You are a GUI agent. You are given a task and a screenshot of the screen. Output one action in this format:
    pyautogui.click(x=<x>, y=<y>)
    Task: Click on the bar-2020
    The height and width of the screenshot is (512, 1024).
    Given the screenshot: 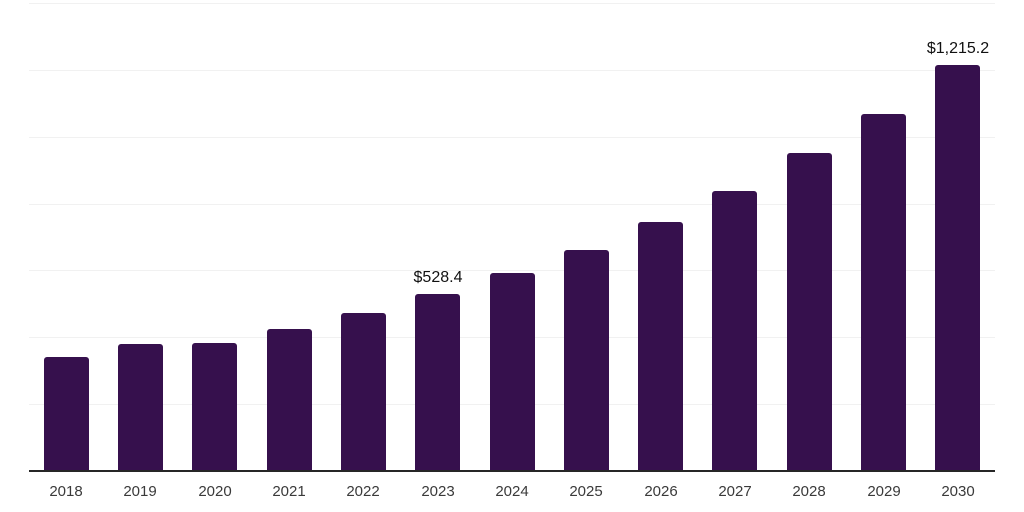 What is the action you would take?
    pyautogui.click(x=214, y=407)
    